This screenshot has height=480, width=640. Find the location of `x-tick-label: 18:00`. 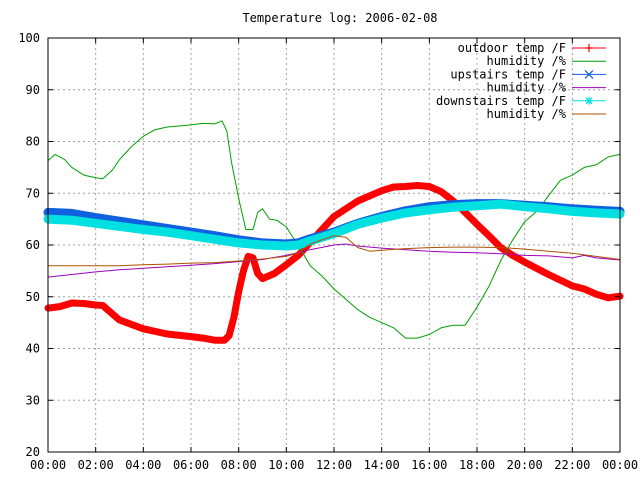

x-tick-label: 18:00 is located at coordinates (477, 465).